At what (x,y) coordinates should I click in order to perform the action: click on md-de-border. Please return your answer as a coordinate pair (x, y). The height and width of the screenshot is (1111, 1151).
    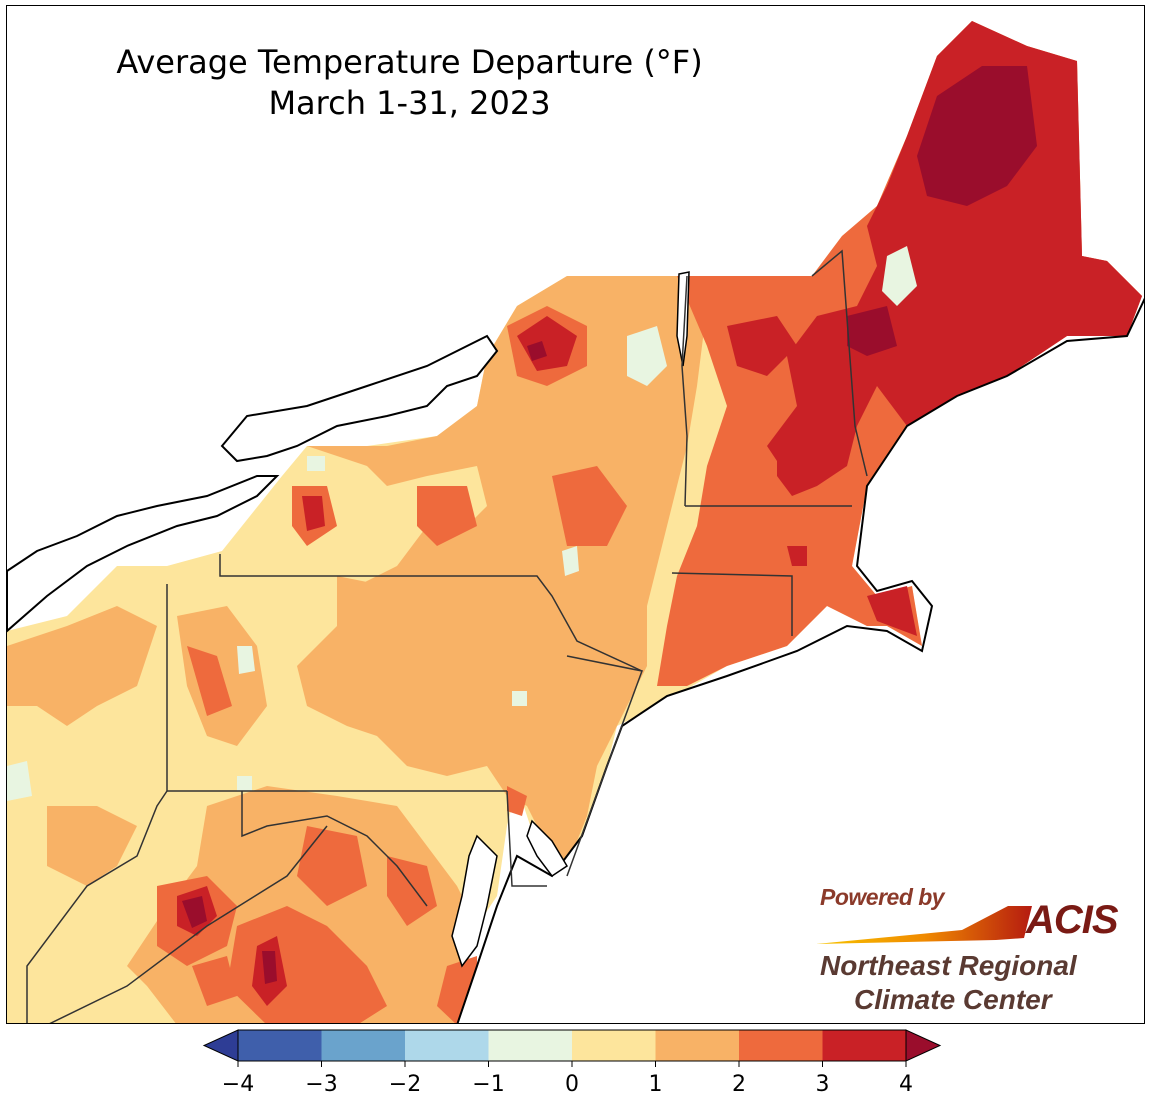
    Looking at the image, I should click on (526, 838).